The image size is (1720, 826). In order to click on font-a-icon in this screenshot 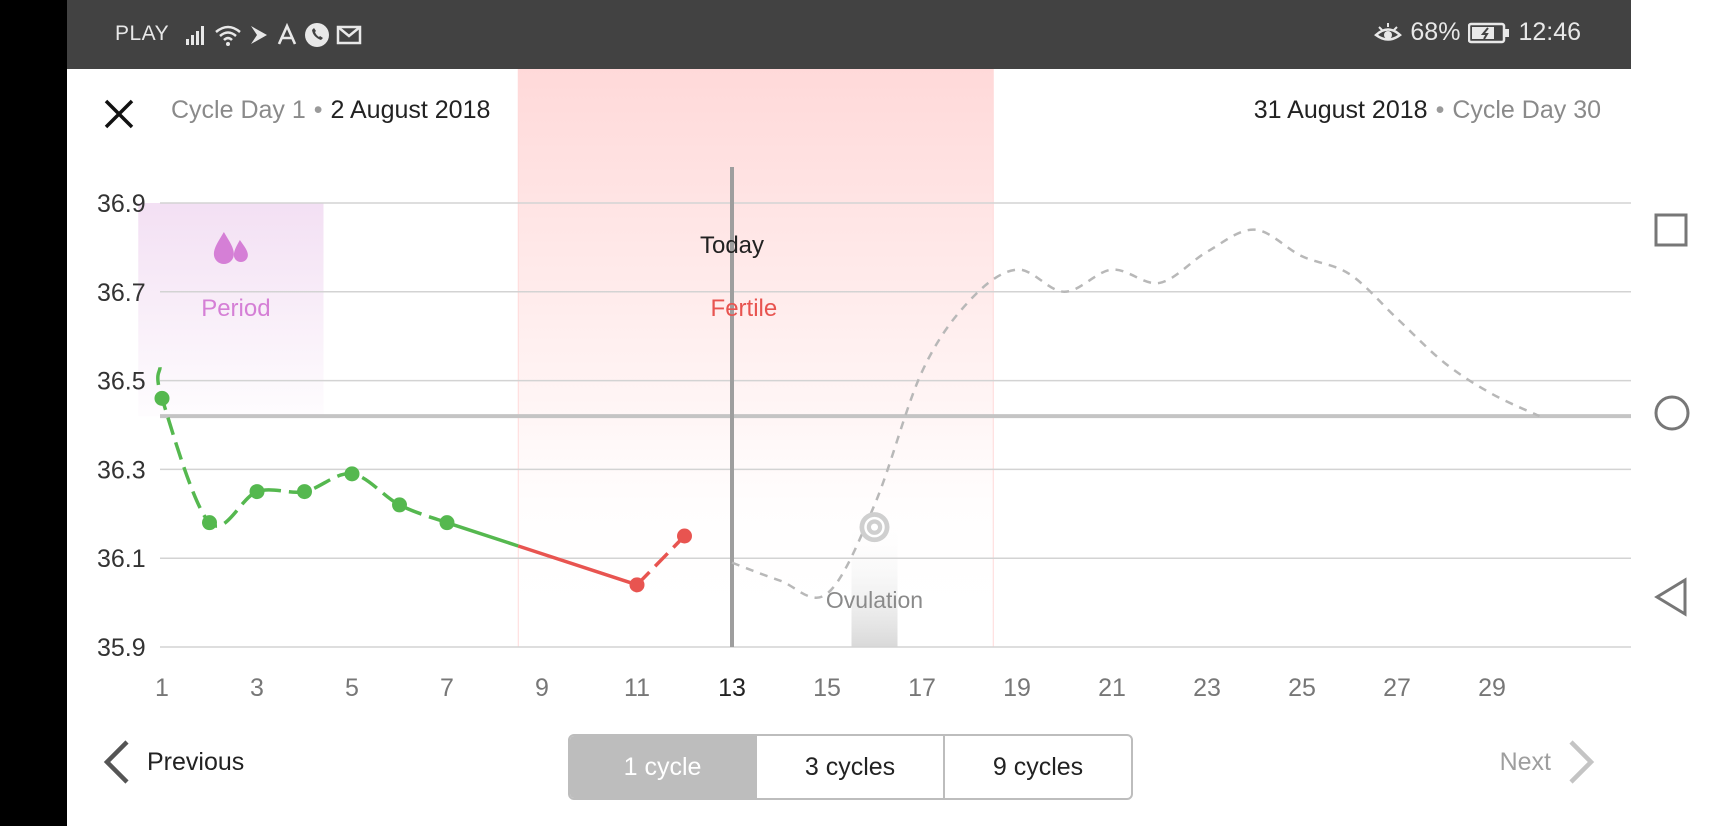, I will do `click(287, 34)`.